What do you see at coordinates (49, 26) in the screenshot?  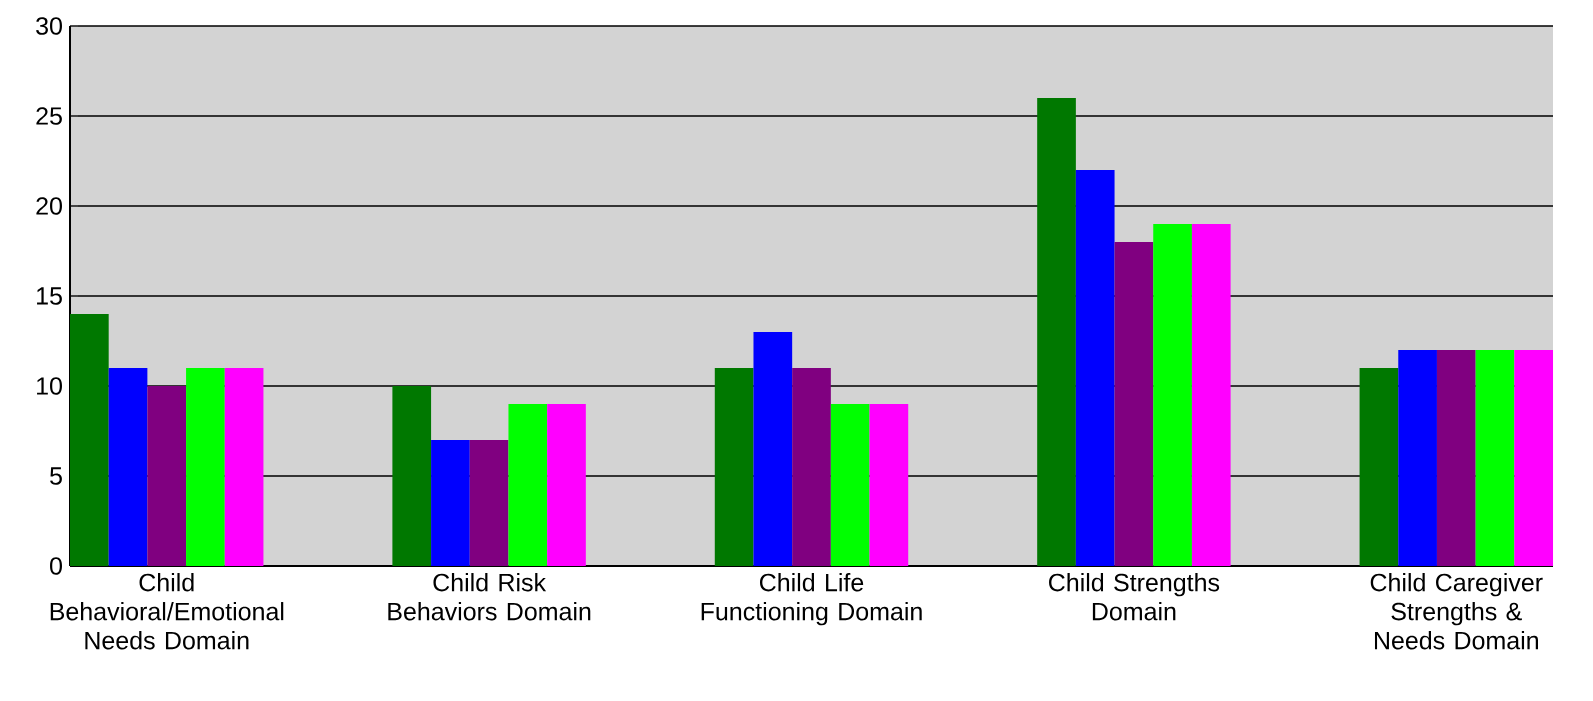 I see `y-tick-label: 30` at bounding box center [49, 26].